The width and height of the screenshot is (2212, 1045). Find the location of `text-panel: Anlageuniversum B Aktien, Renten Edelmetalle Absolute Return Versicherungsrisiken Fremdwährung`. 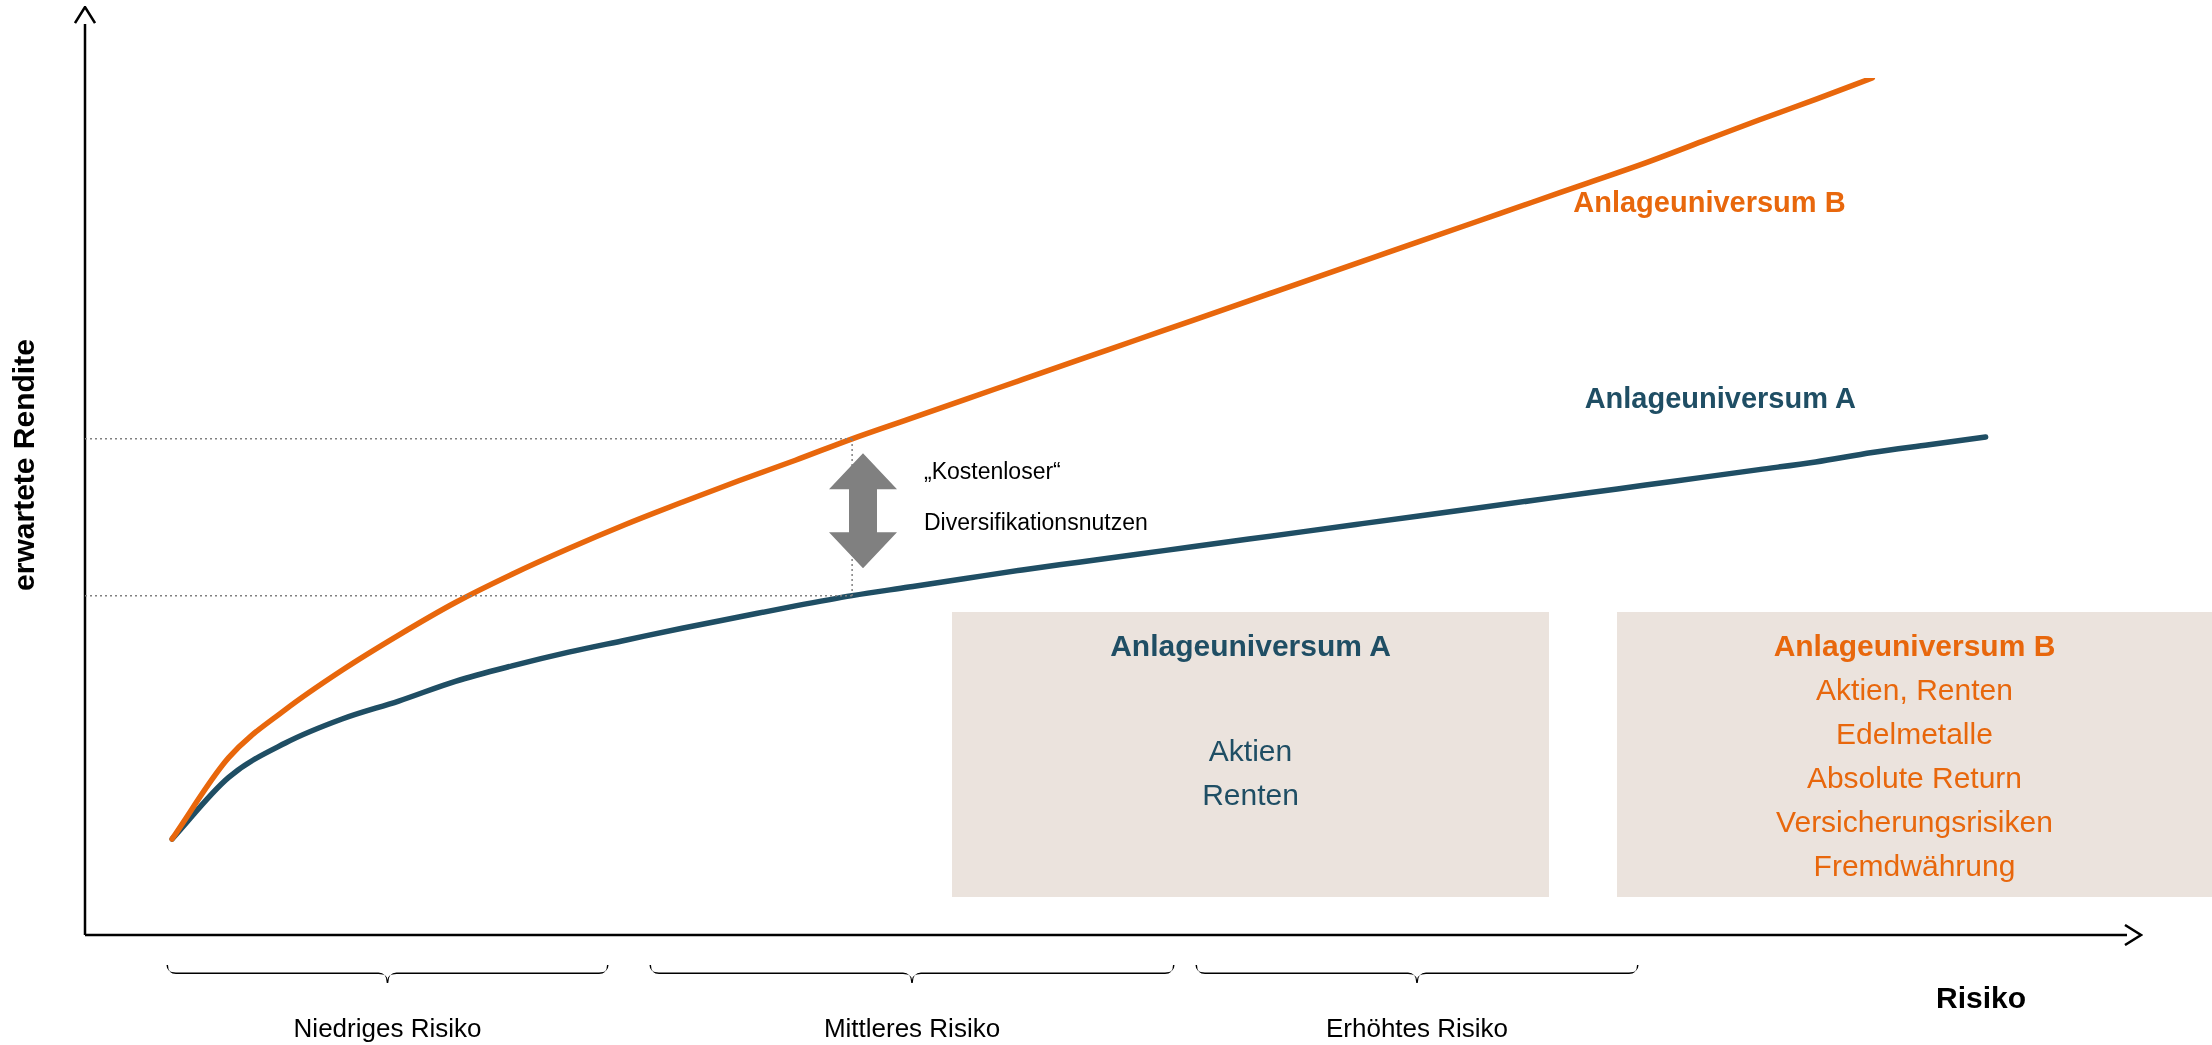

text-panel: Anlageuniversum B Aktien, Renten Edelmetalle Absolute Return Versicherungsrisiken Fremdwährung is located at coordinates (1914, 754).